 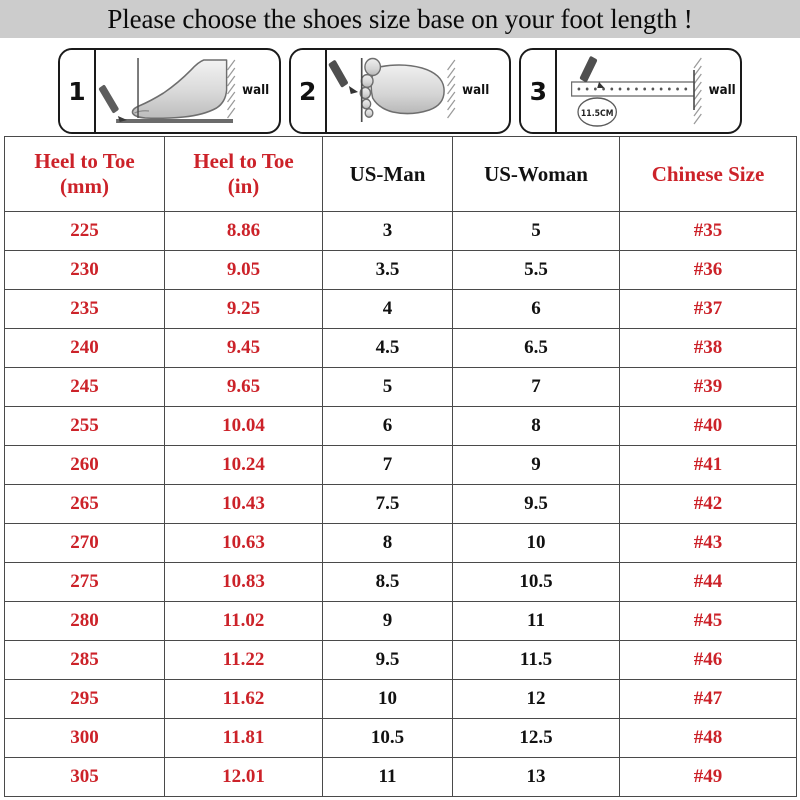 I want to click on table-row: 280 11.02 9 11 #45, so click(x=400, y=621).